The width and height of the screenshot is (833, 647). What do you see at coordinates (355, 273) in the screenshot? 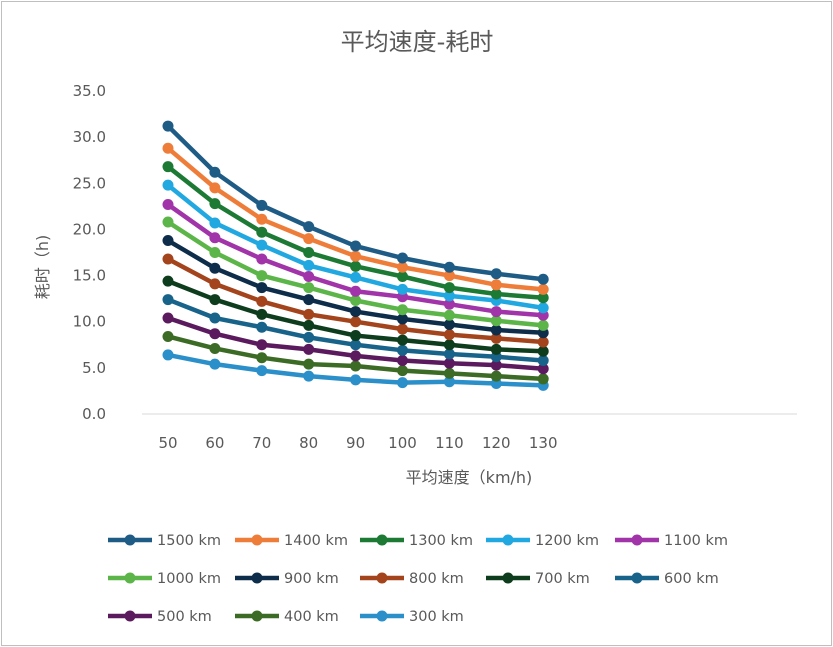
I see `series-1000-km` at bounding box center [355, 273].